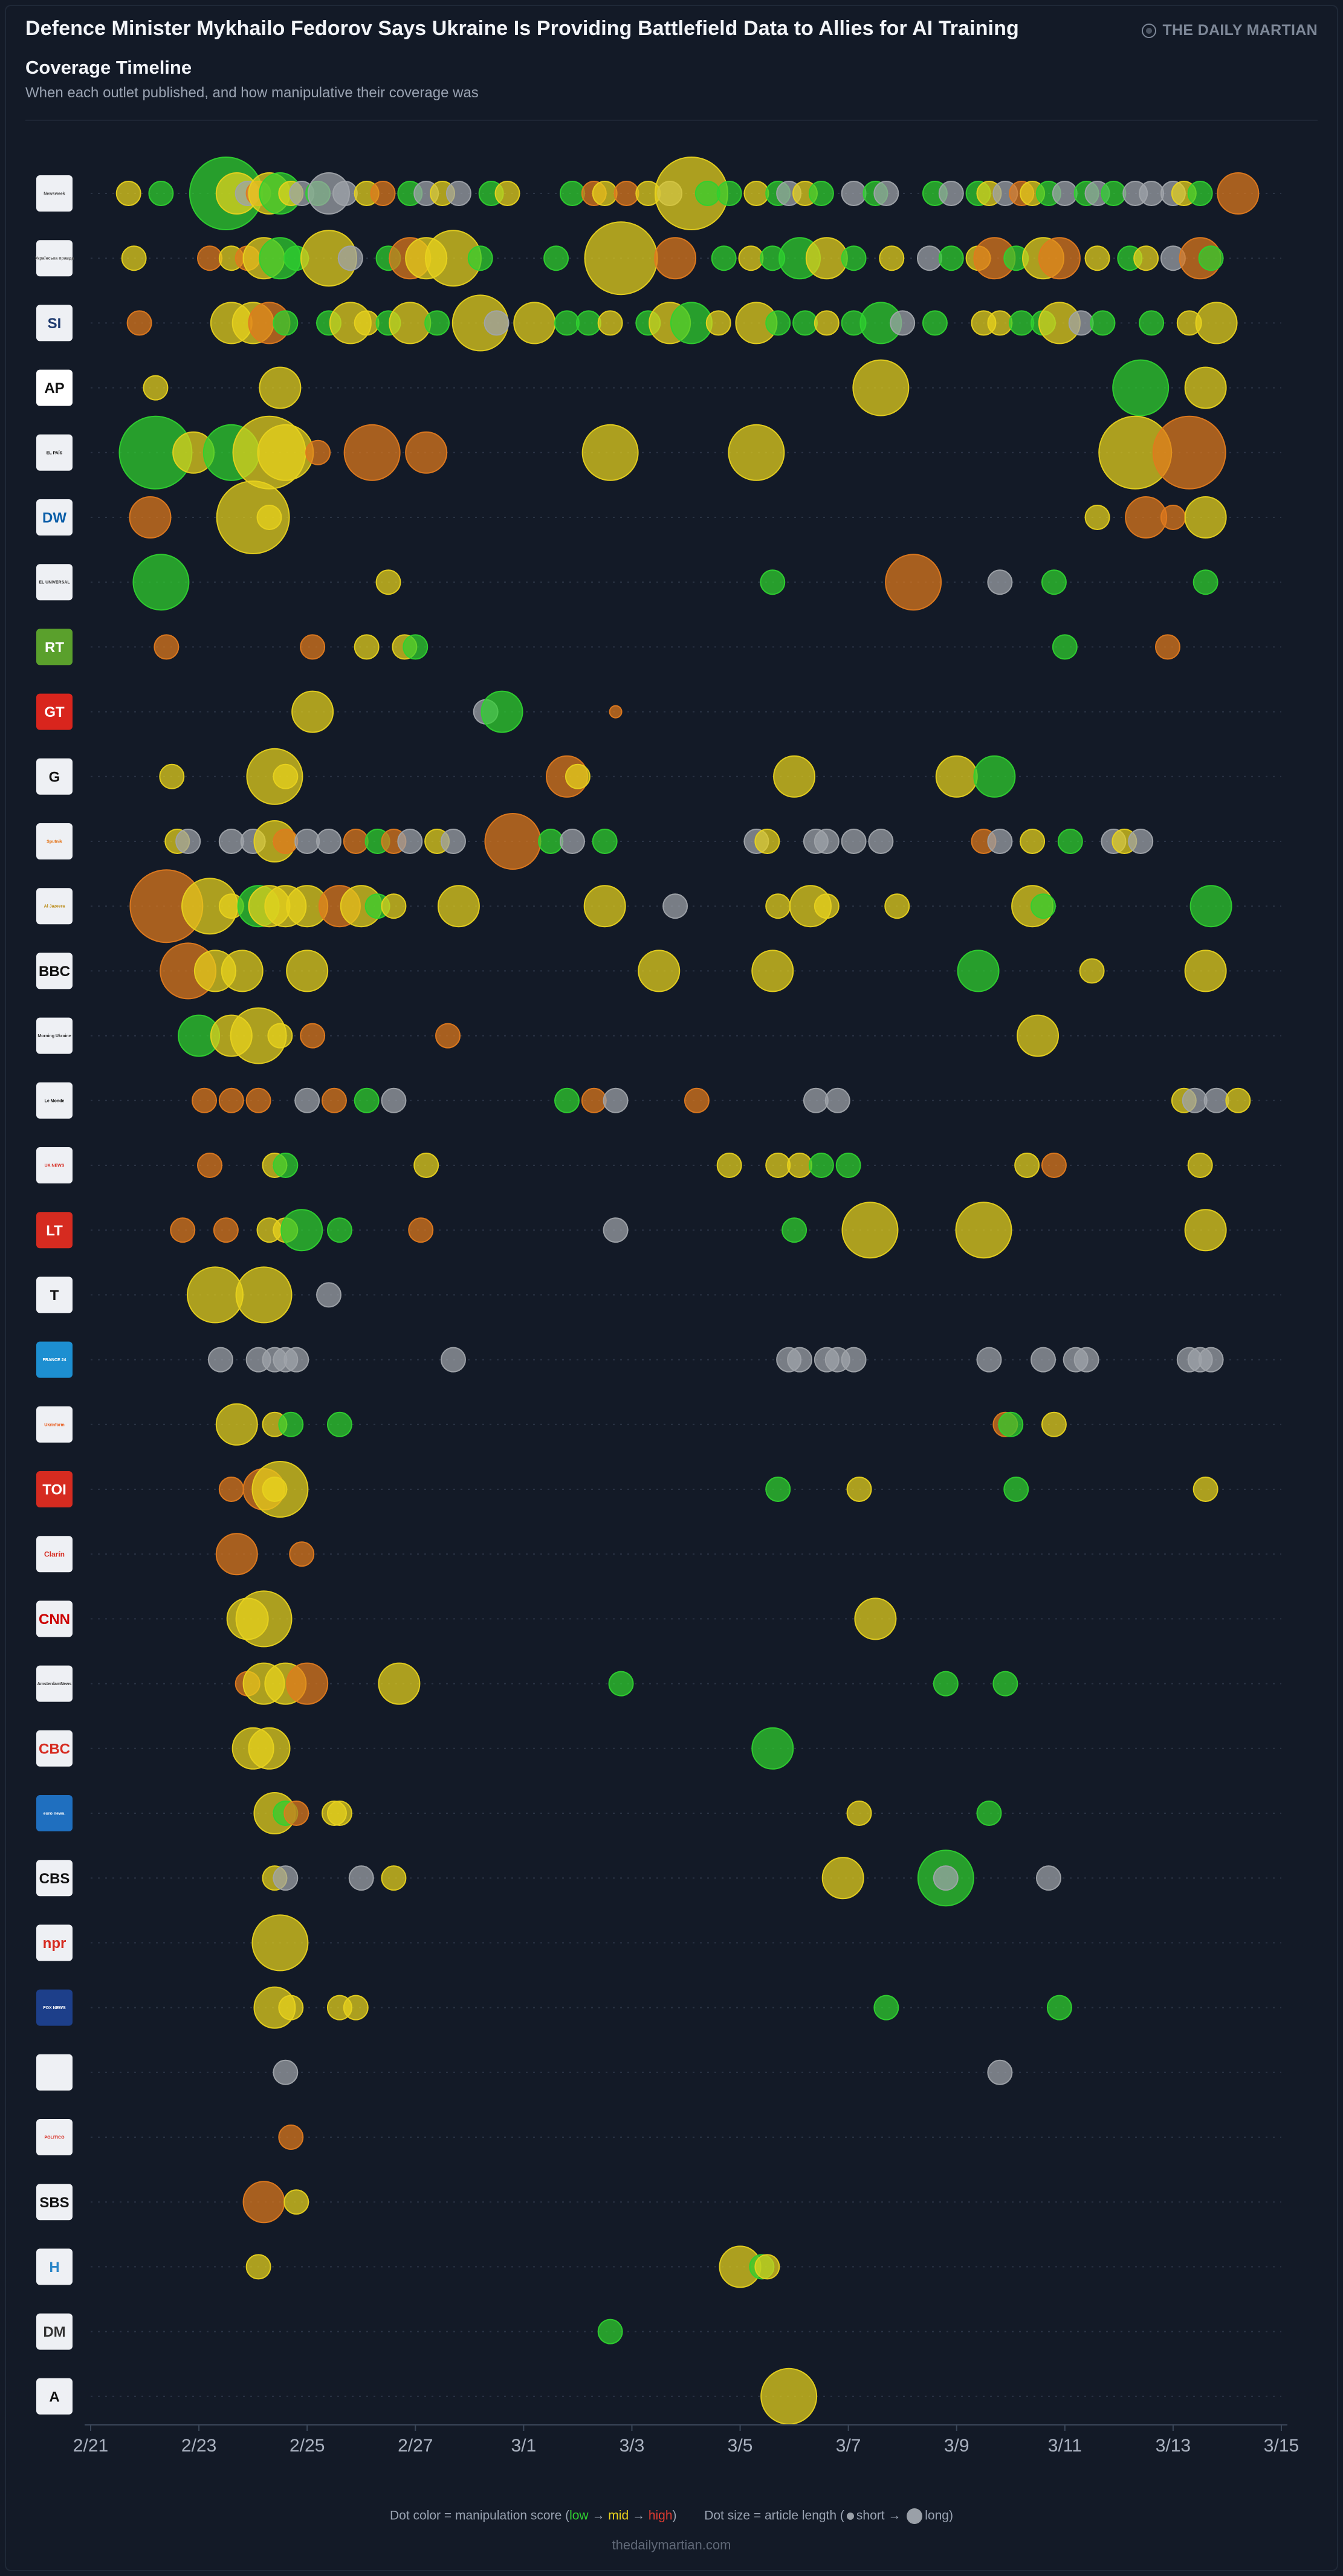 The height and width of the screenshot is (2576, 1343). Describe the element at coordinates (659, 1035) in the screenshot. I see `outlet-row: Morning Ukraine` at that location.